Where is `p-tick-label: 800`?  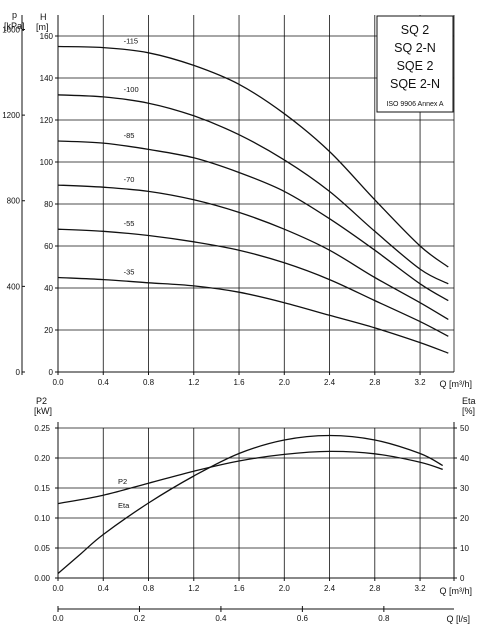 p-tick-label: 800 is located at coordinates (14, 201).